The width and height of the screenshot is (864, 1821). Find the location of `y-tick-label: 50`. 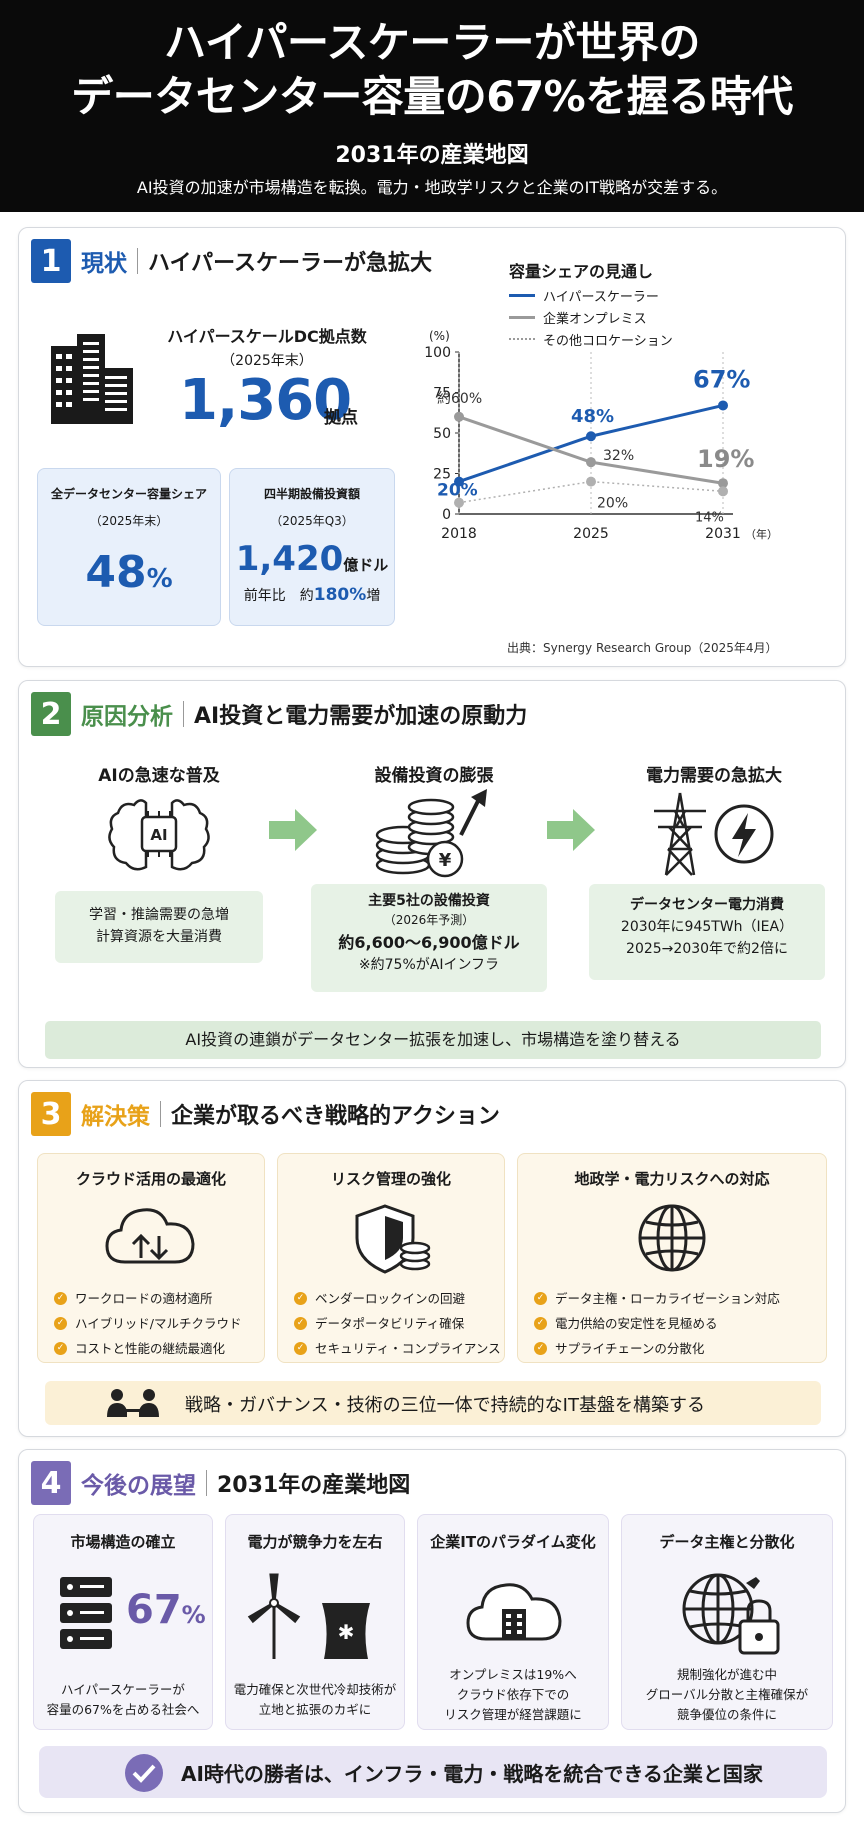

y-tick-label: 50 is located at coordinates (442, 434).